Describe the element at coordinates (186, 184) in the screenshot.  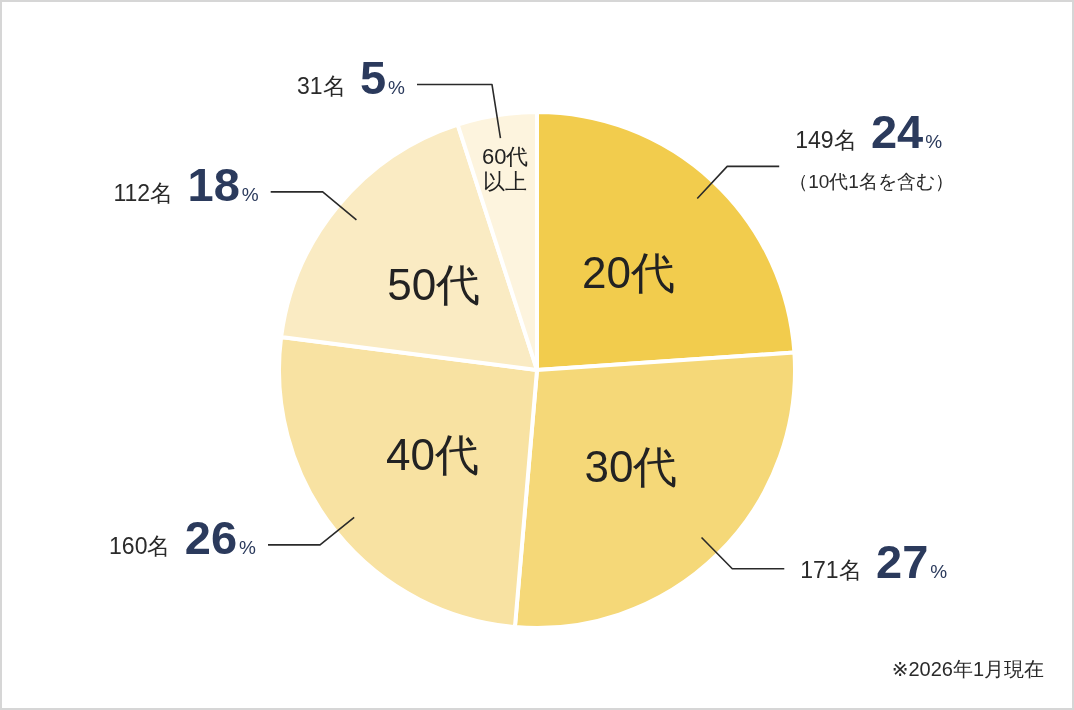
I see `value-label: 112名 18%` at that location.